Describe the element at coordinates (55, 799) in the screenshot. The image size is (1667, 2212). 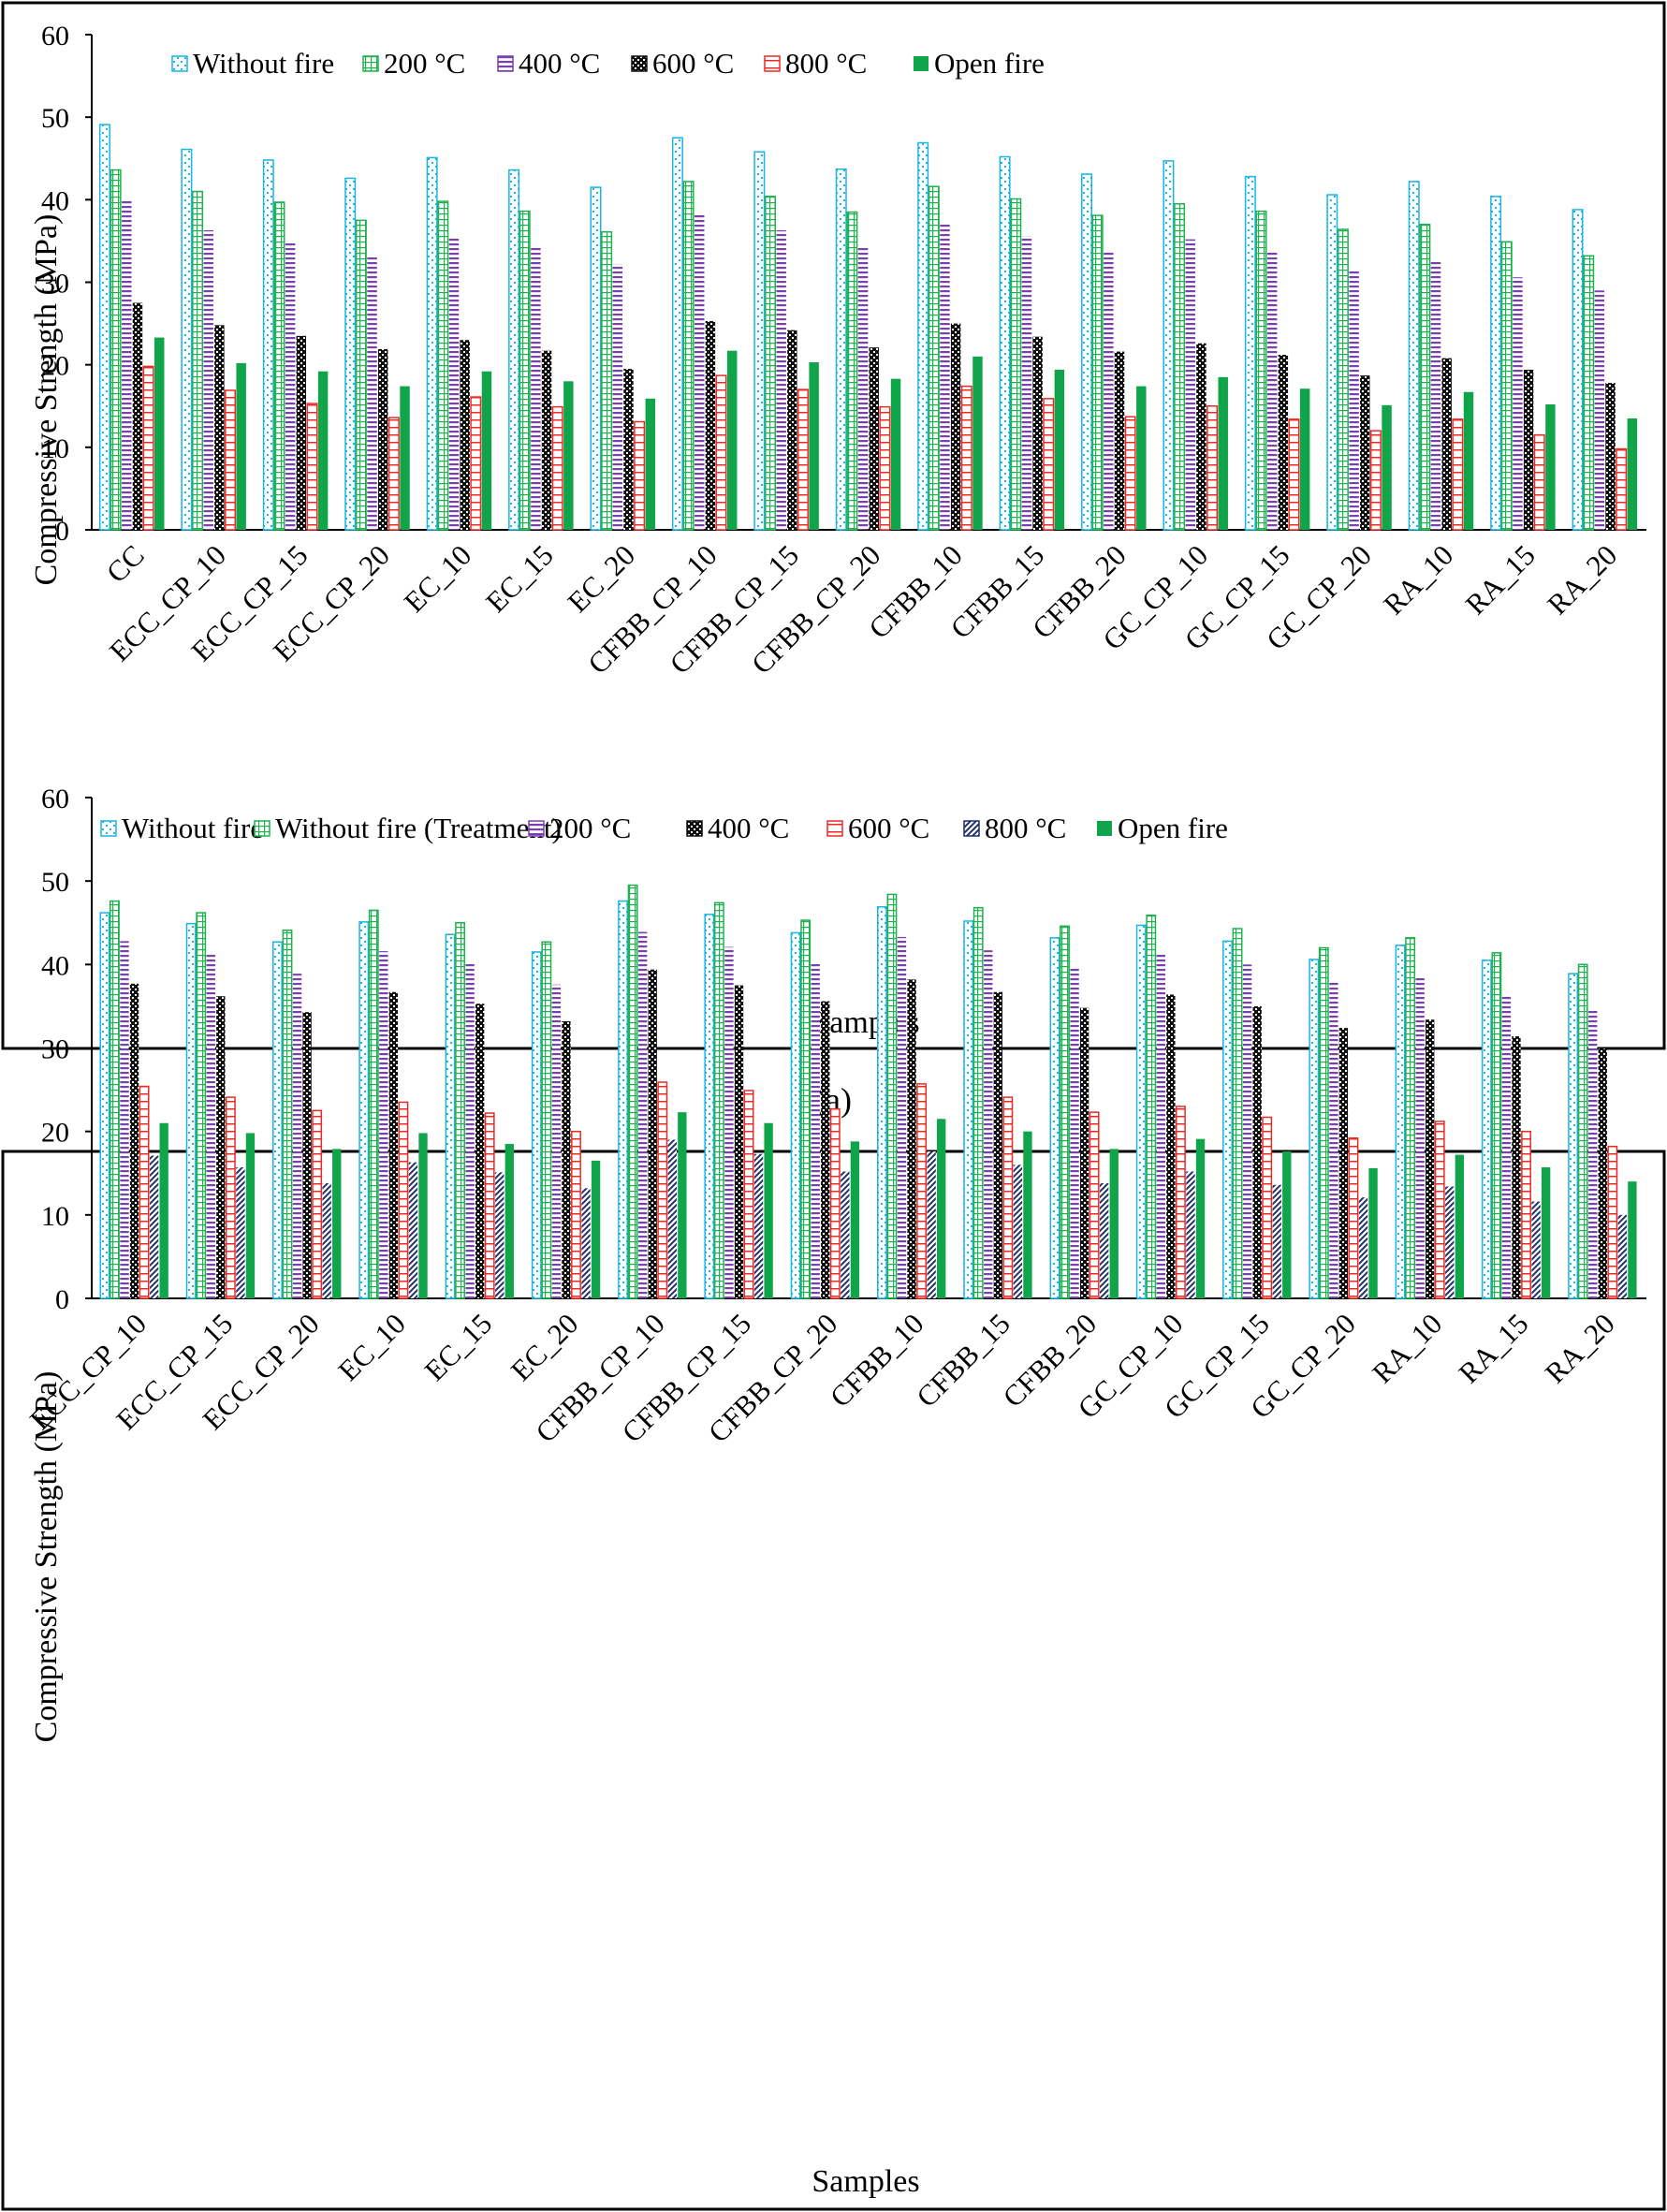
I see `y-tick-label: 60` at that location.